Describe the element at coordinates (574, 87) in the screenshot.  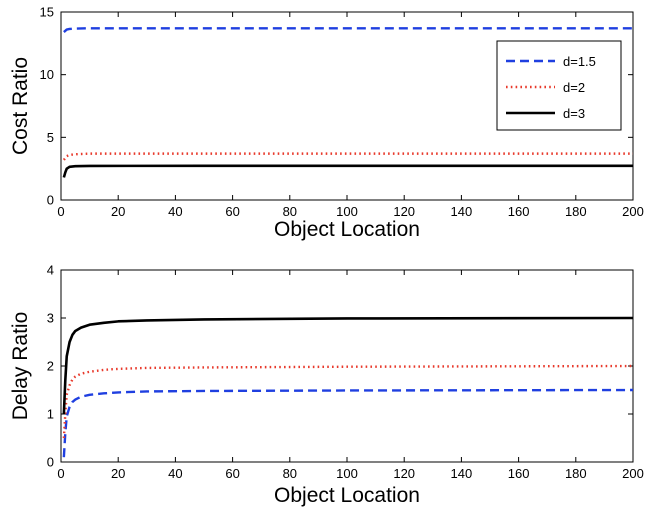
I see `legend-entry-label: d=2` at that location.